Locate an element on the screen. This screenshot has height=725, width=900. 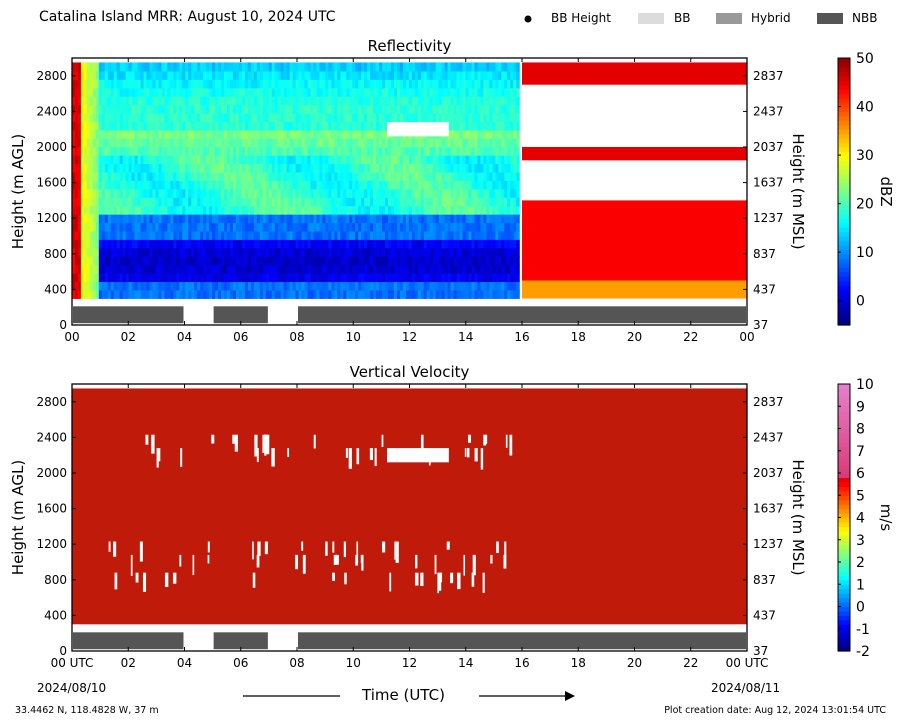
velocity-colorbar-tick-label: 3 is located at coordinates (860, 541).